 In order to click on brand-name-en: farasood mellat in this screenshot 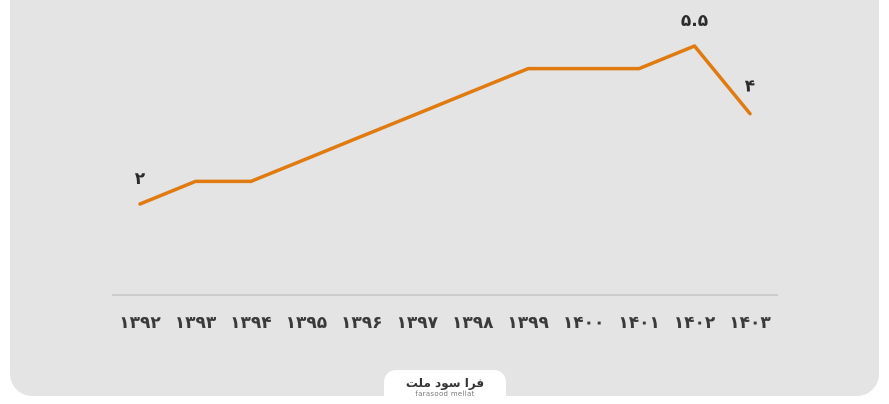, I will do `click(445, 394)`.